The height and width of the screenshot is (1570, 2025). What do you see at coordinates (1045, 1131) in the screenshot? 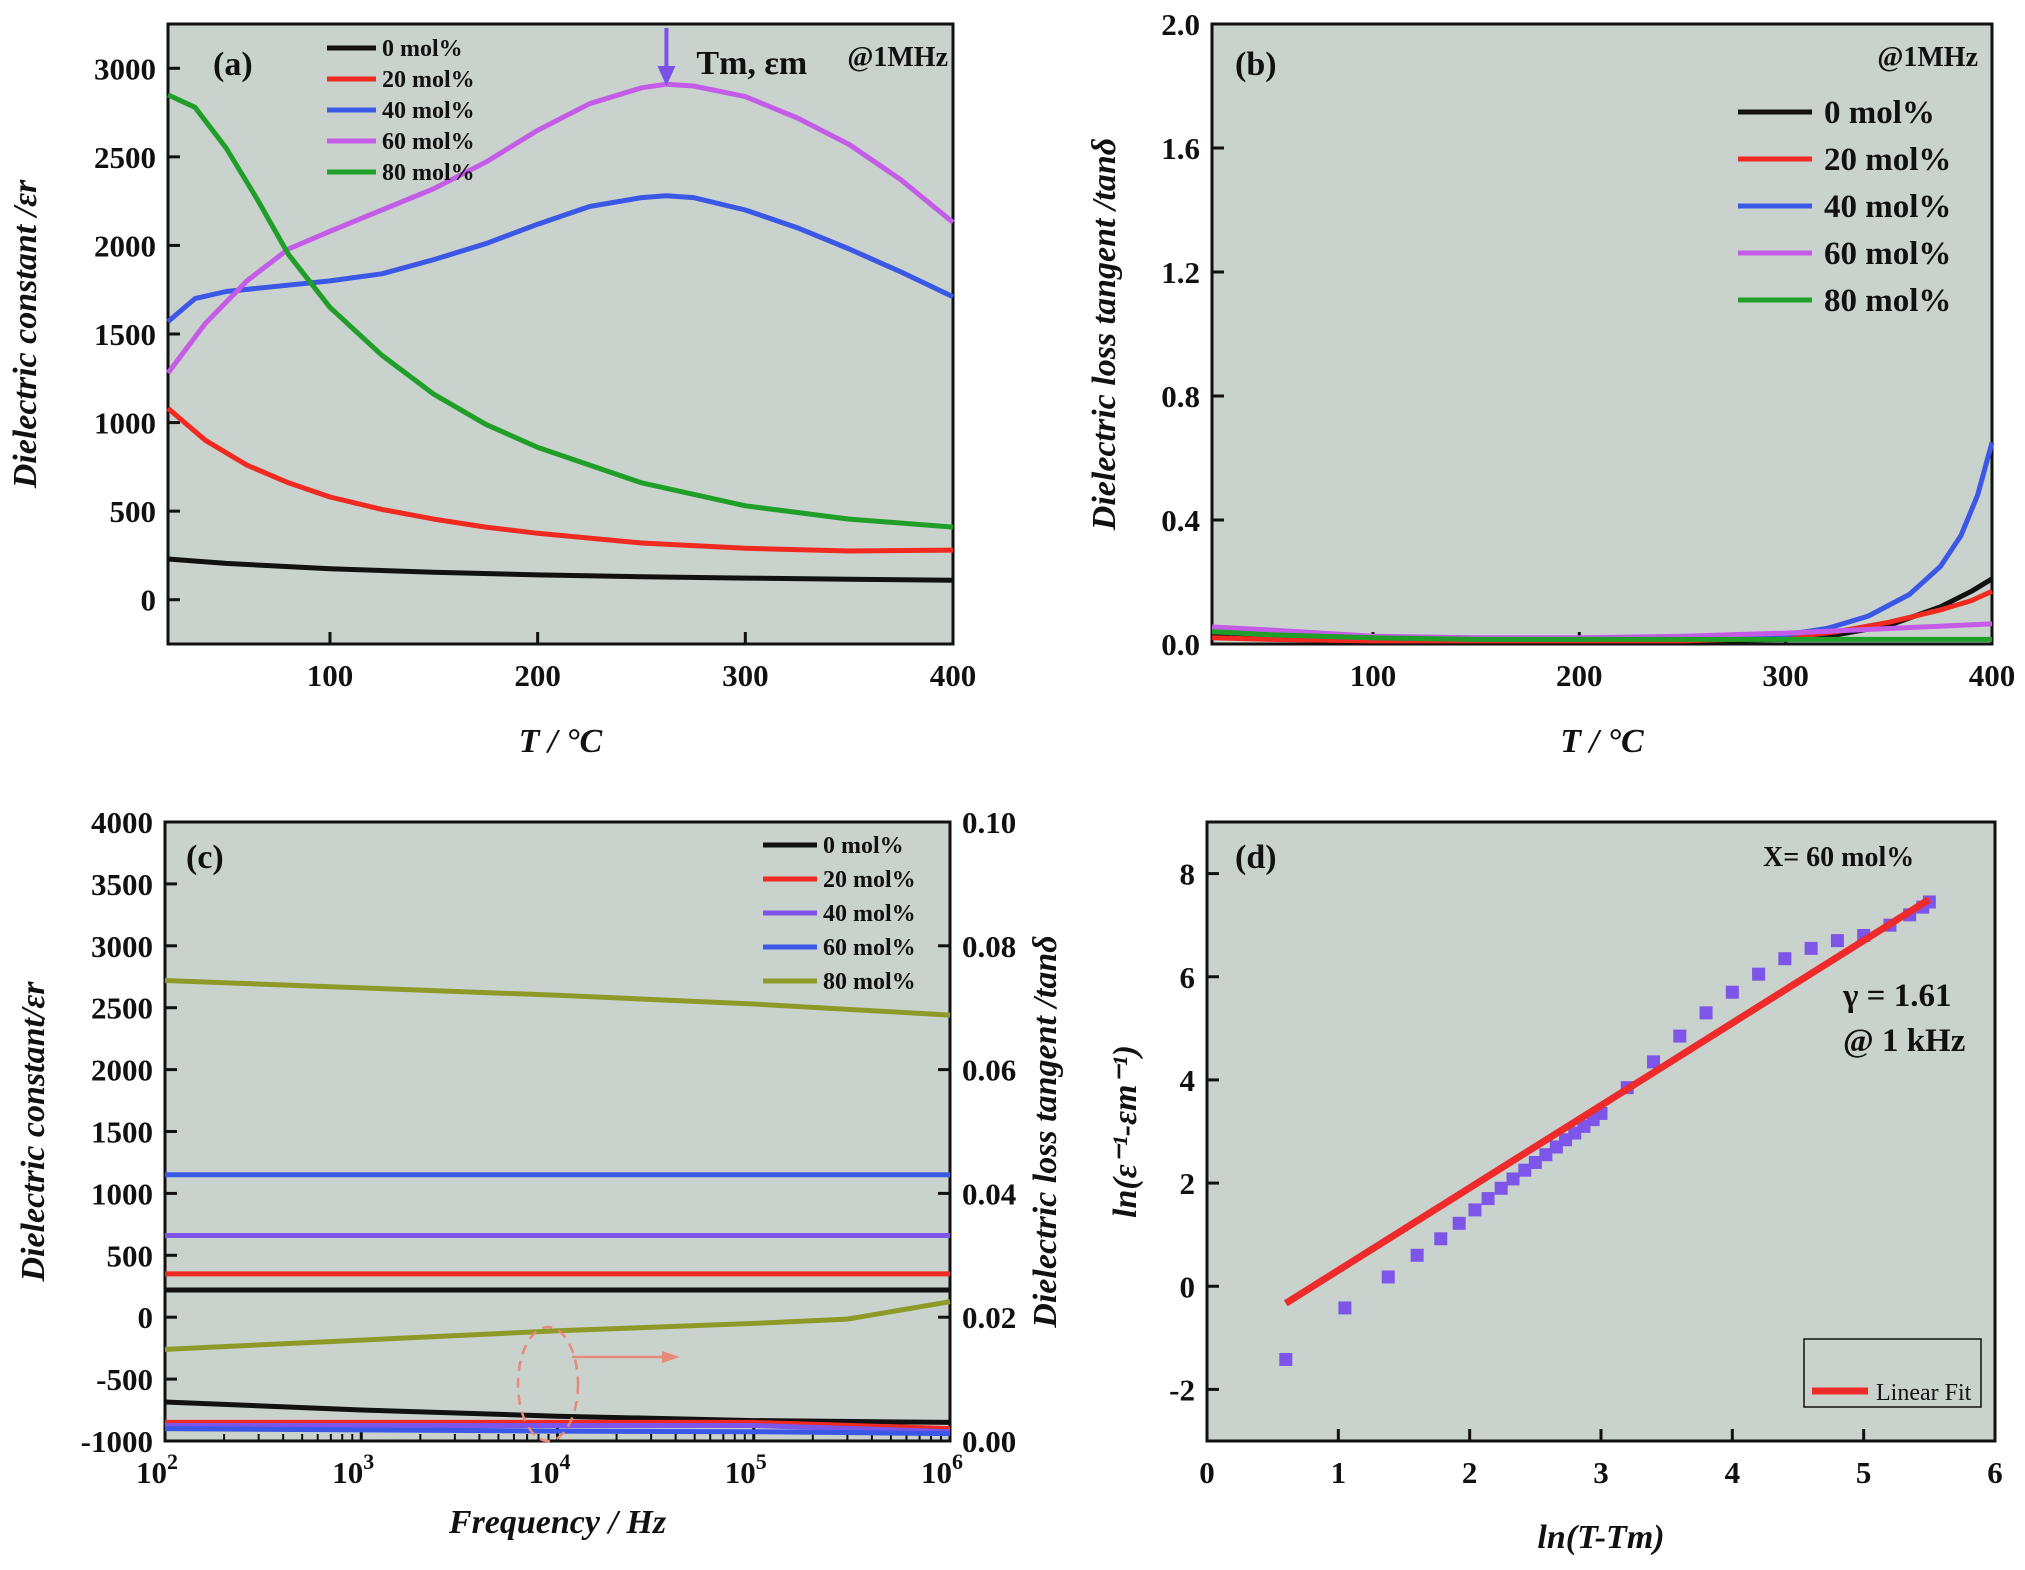
I see `y-right-axis-label: Dielectric loss tangent /tanδ` at bounding box center [1045, 1131].